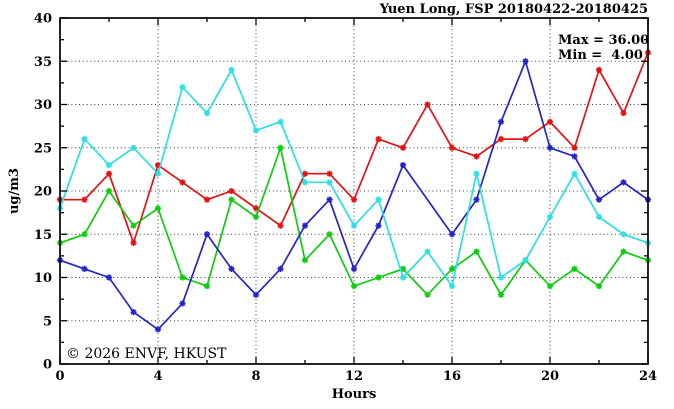  What do you see at coordinates (43, 192) in the screenshot?
I see `y-tick-label: 20` at bounding box center [43, 192].